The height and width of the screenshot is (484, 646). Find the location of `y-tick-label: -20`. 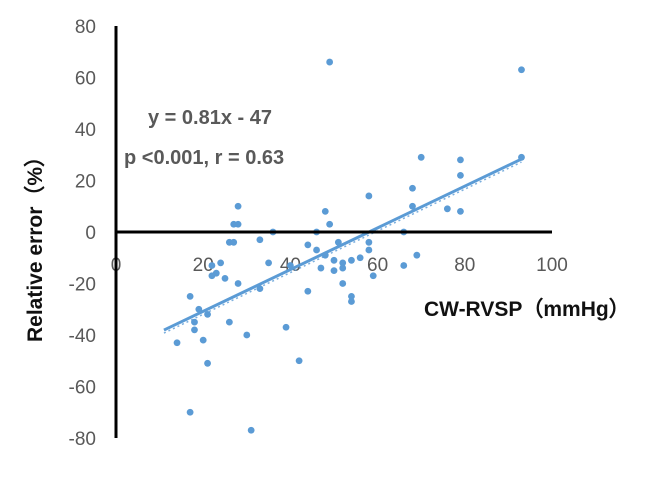

y-tick-label: -20 is located at coordinates (82, 285).